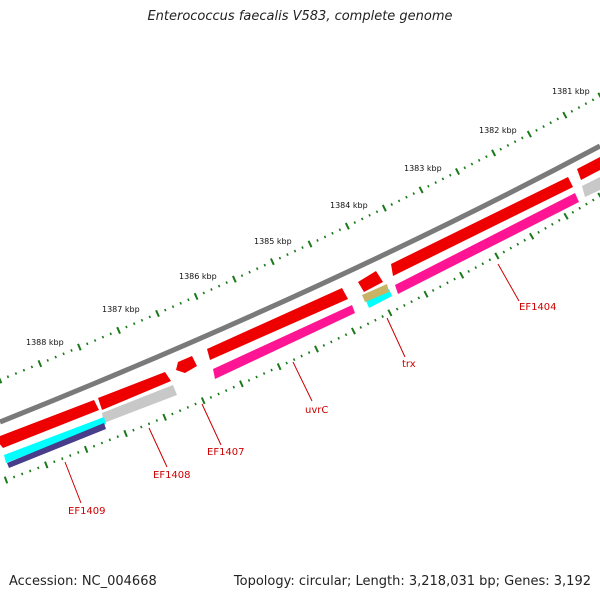 This screenshot has height=600, width=600. Describe the element at coordinates (538, 307) in the screenshot. I see `gene-label: EF1404` at that location.